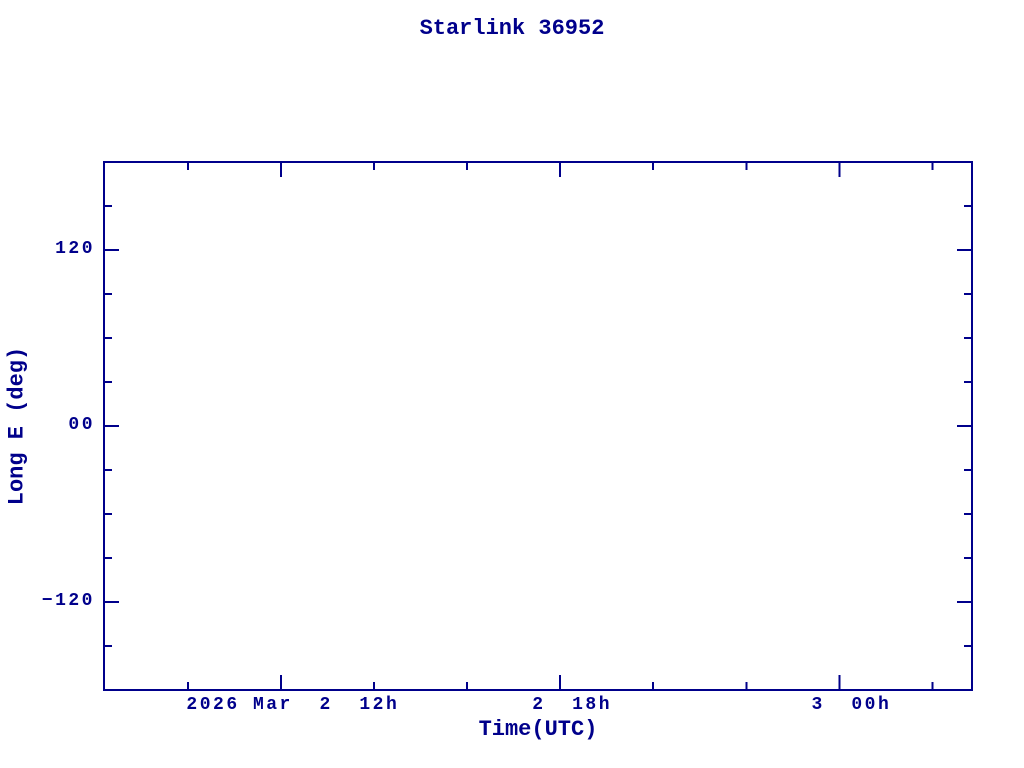 Image resolution: width=1024 pixels, height=768 pixels. I want to click on x-axis-label: Time(UTC), so click(538, 729).